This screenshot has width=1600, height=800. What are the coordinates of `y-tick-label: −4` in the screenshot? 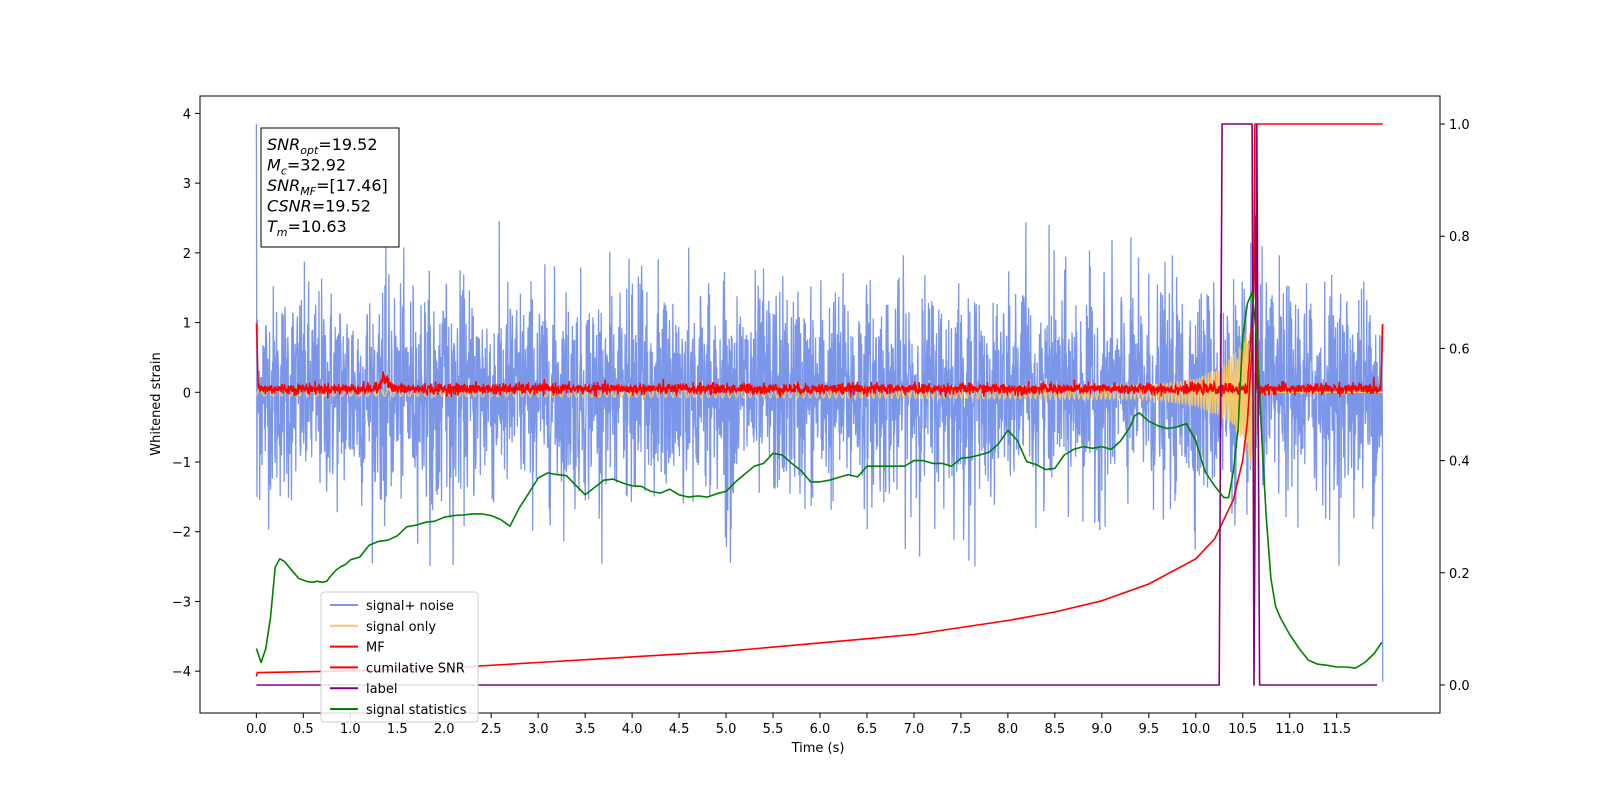 It's located at (181, 672).